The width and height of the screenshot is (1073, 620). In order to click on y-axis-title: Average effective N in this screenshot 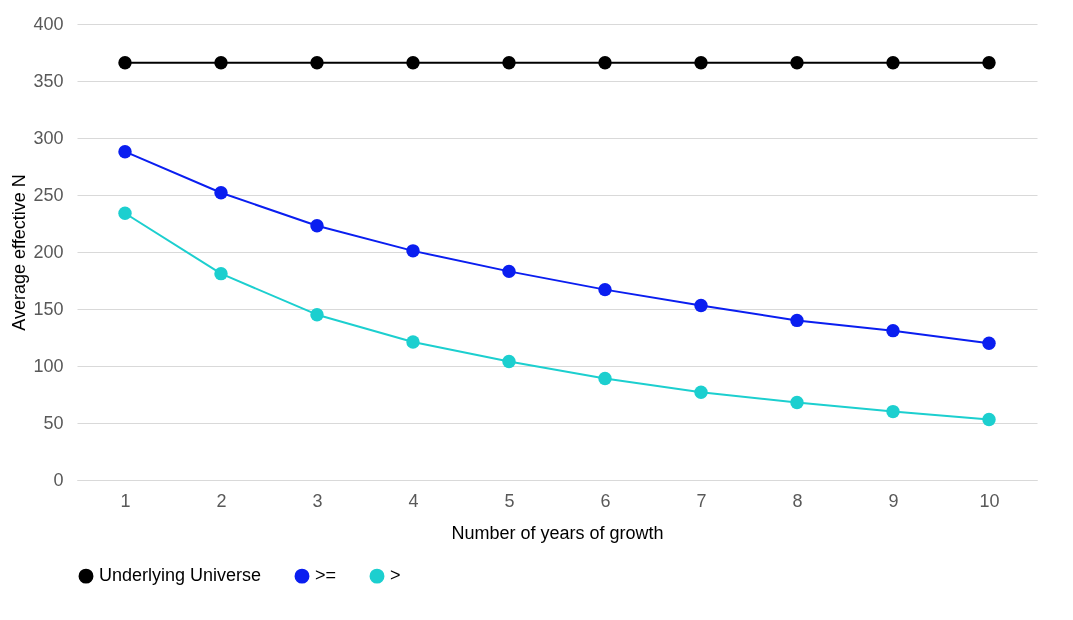, I will do `click(19, 252)`.